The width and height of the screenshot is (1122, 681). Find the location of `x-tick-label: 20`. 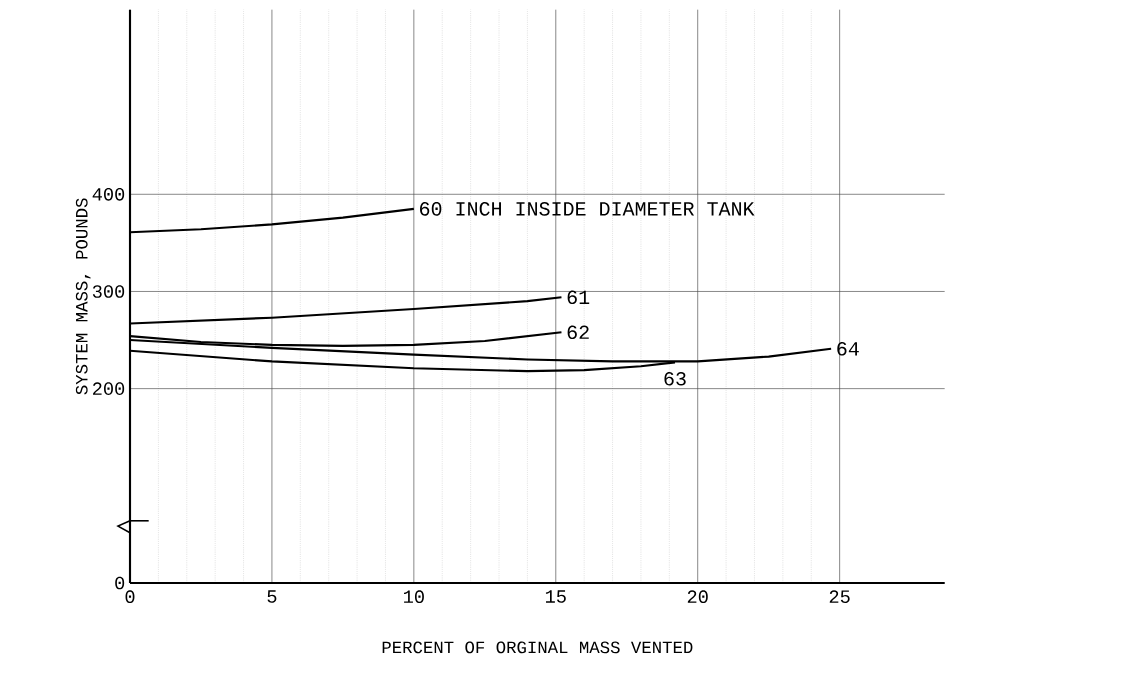

x-tick-label: 20 is located at coordinates (697, 597).